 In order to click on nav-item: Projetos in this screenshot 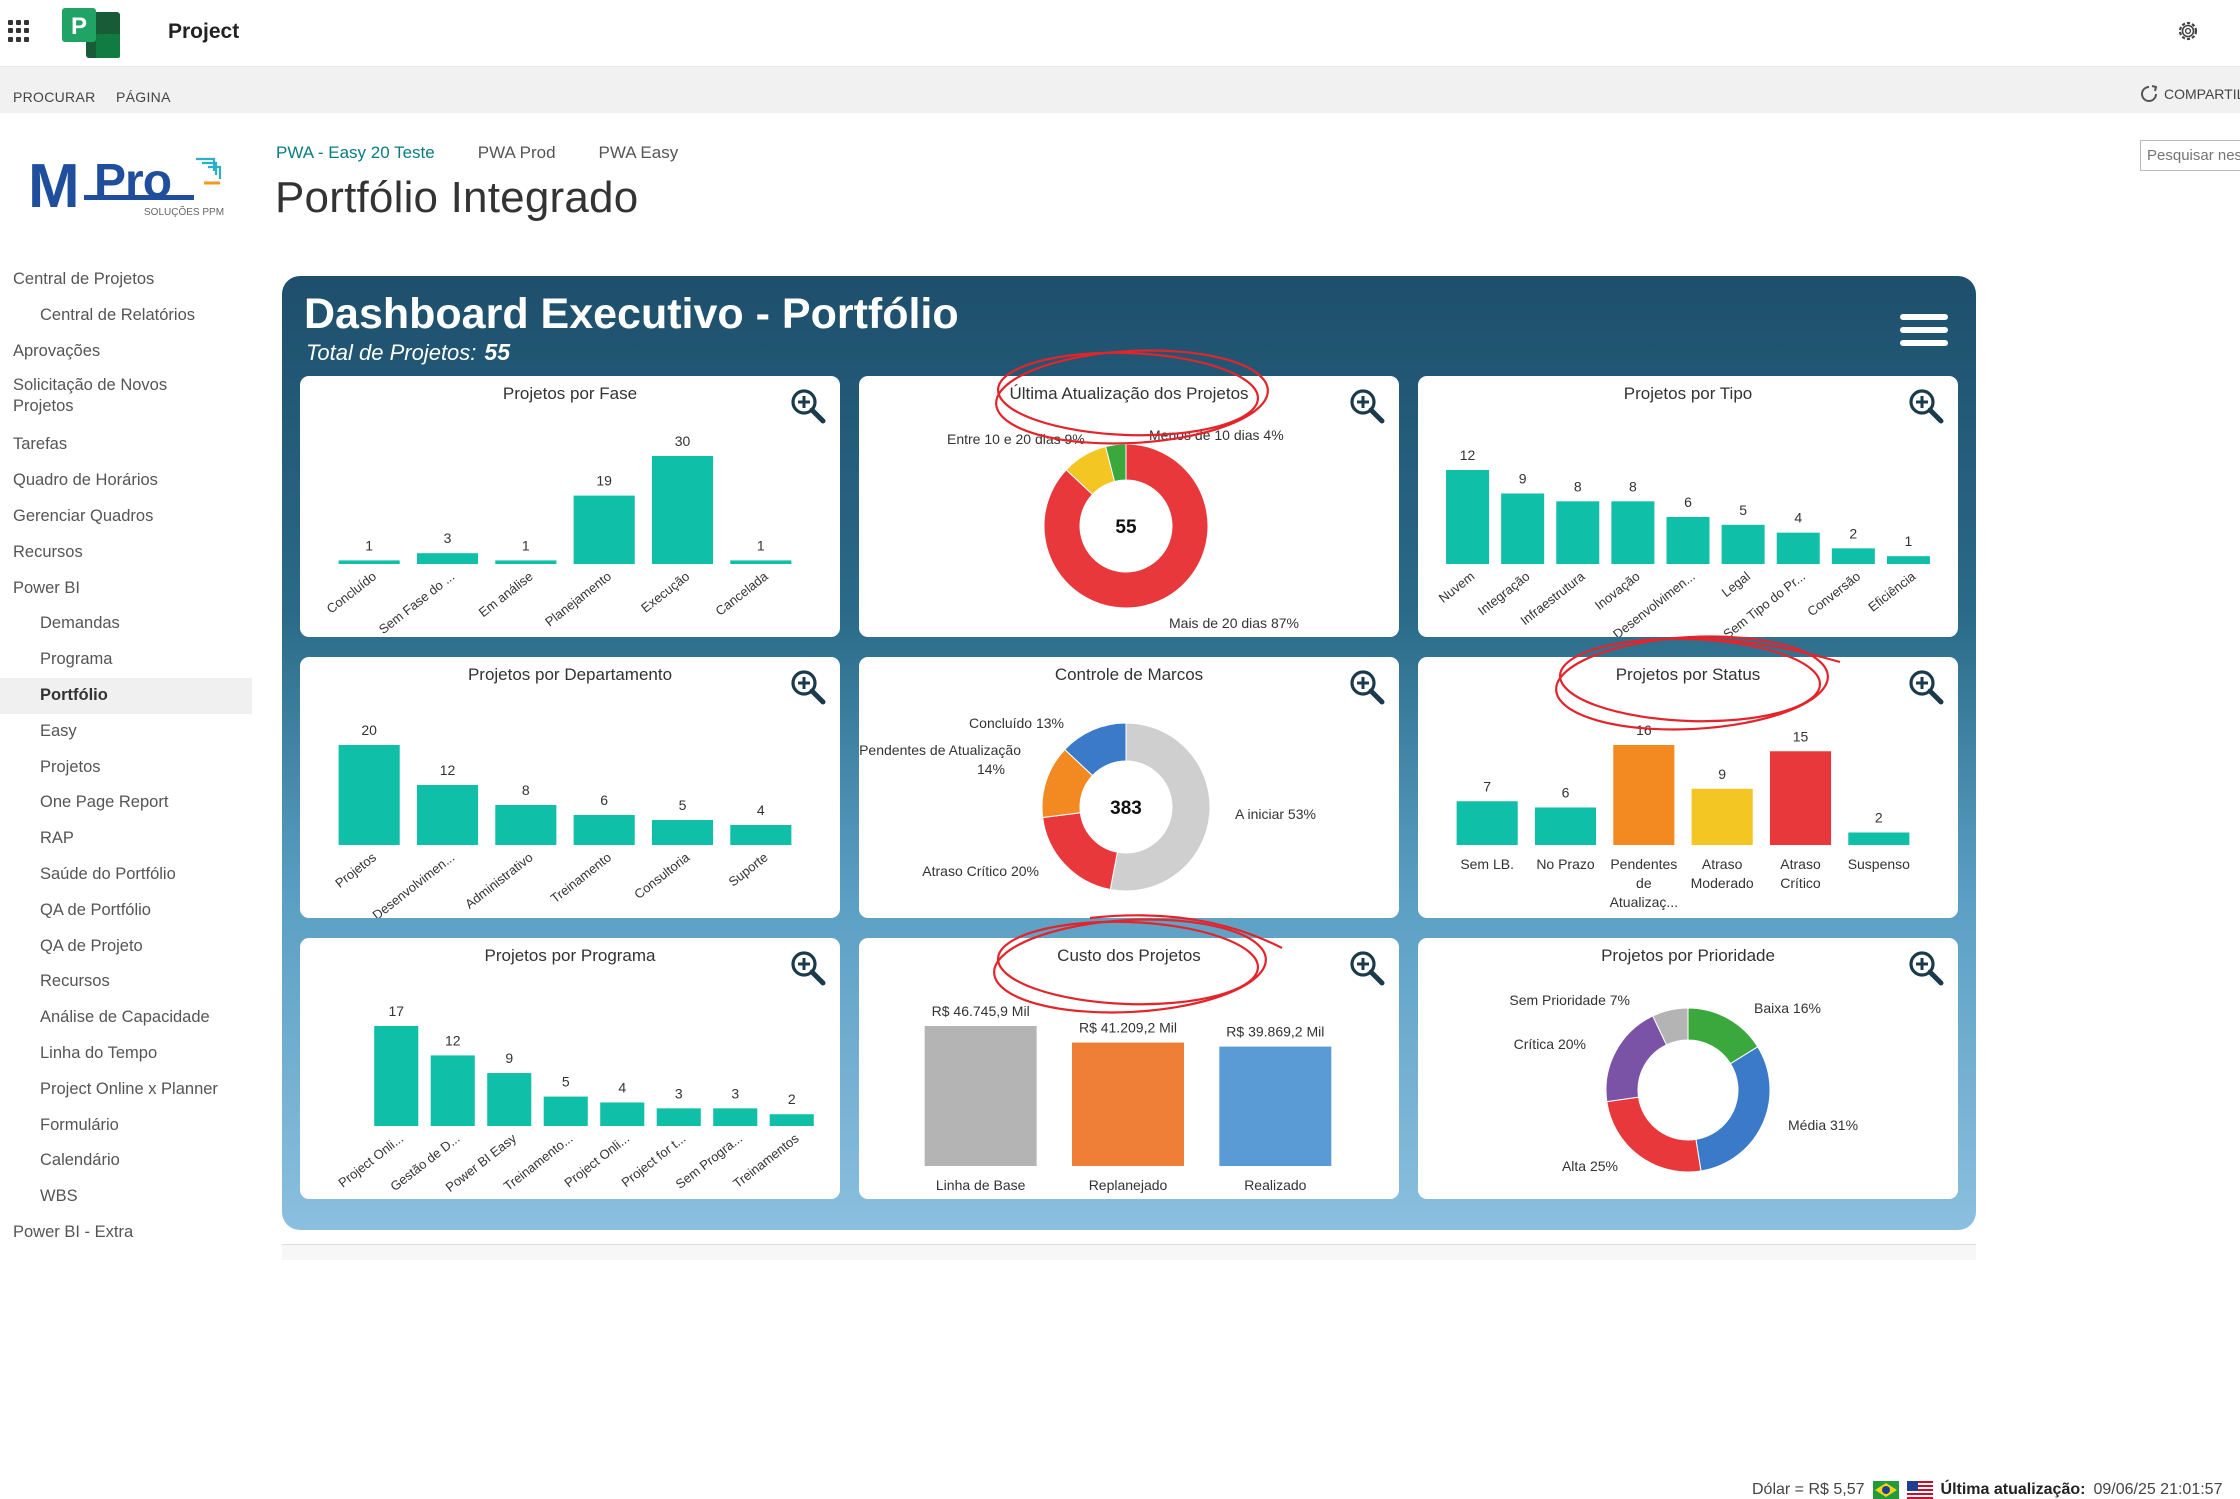, I will do `click(70, 766)`.